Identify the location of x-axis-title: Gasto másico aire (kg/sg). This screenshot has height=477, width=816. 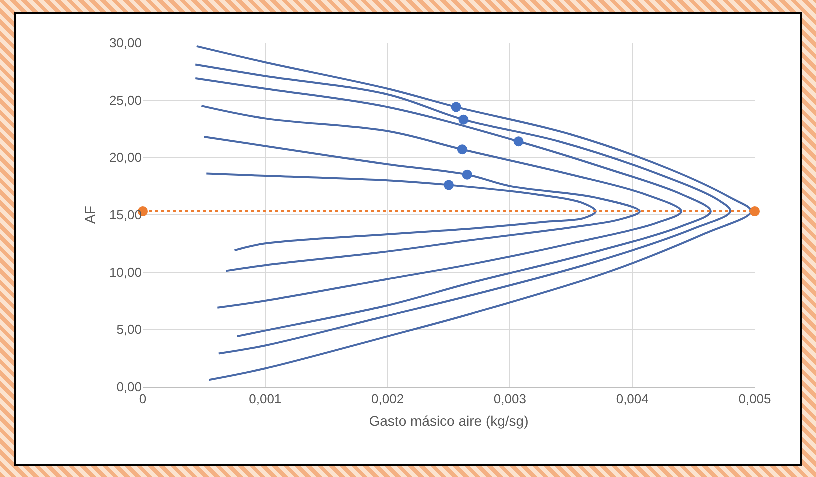
(449, 420).